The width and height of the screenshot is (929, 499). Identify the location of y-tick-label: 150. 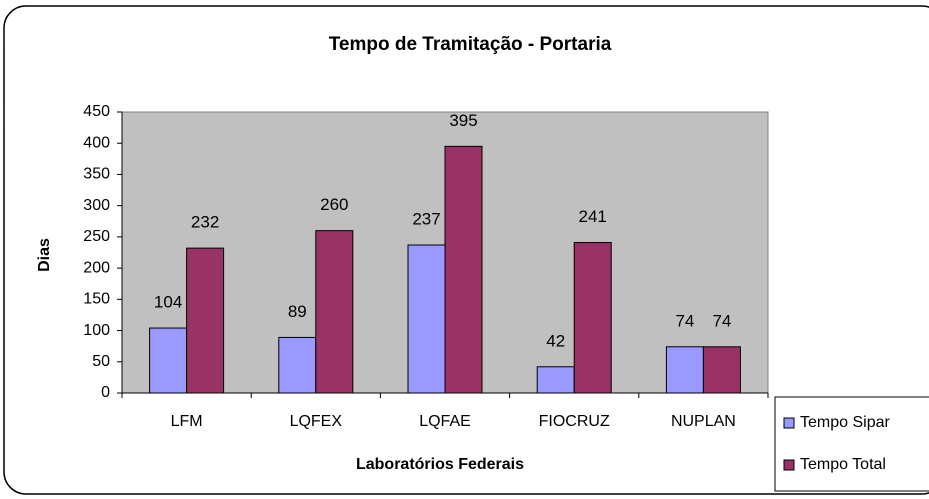
(96, 299).